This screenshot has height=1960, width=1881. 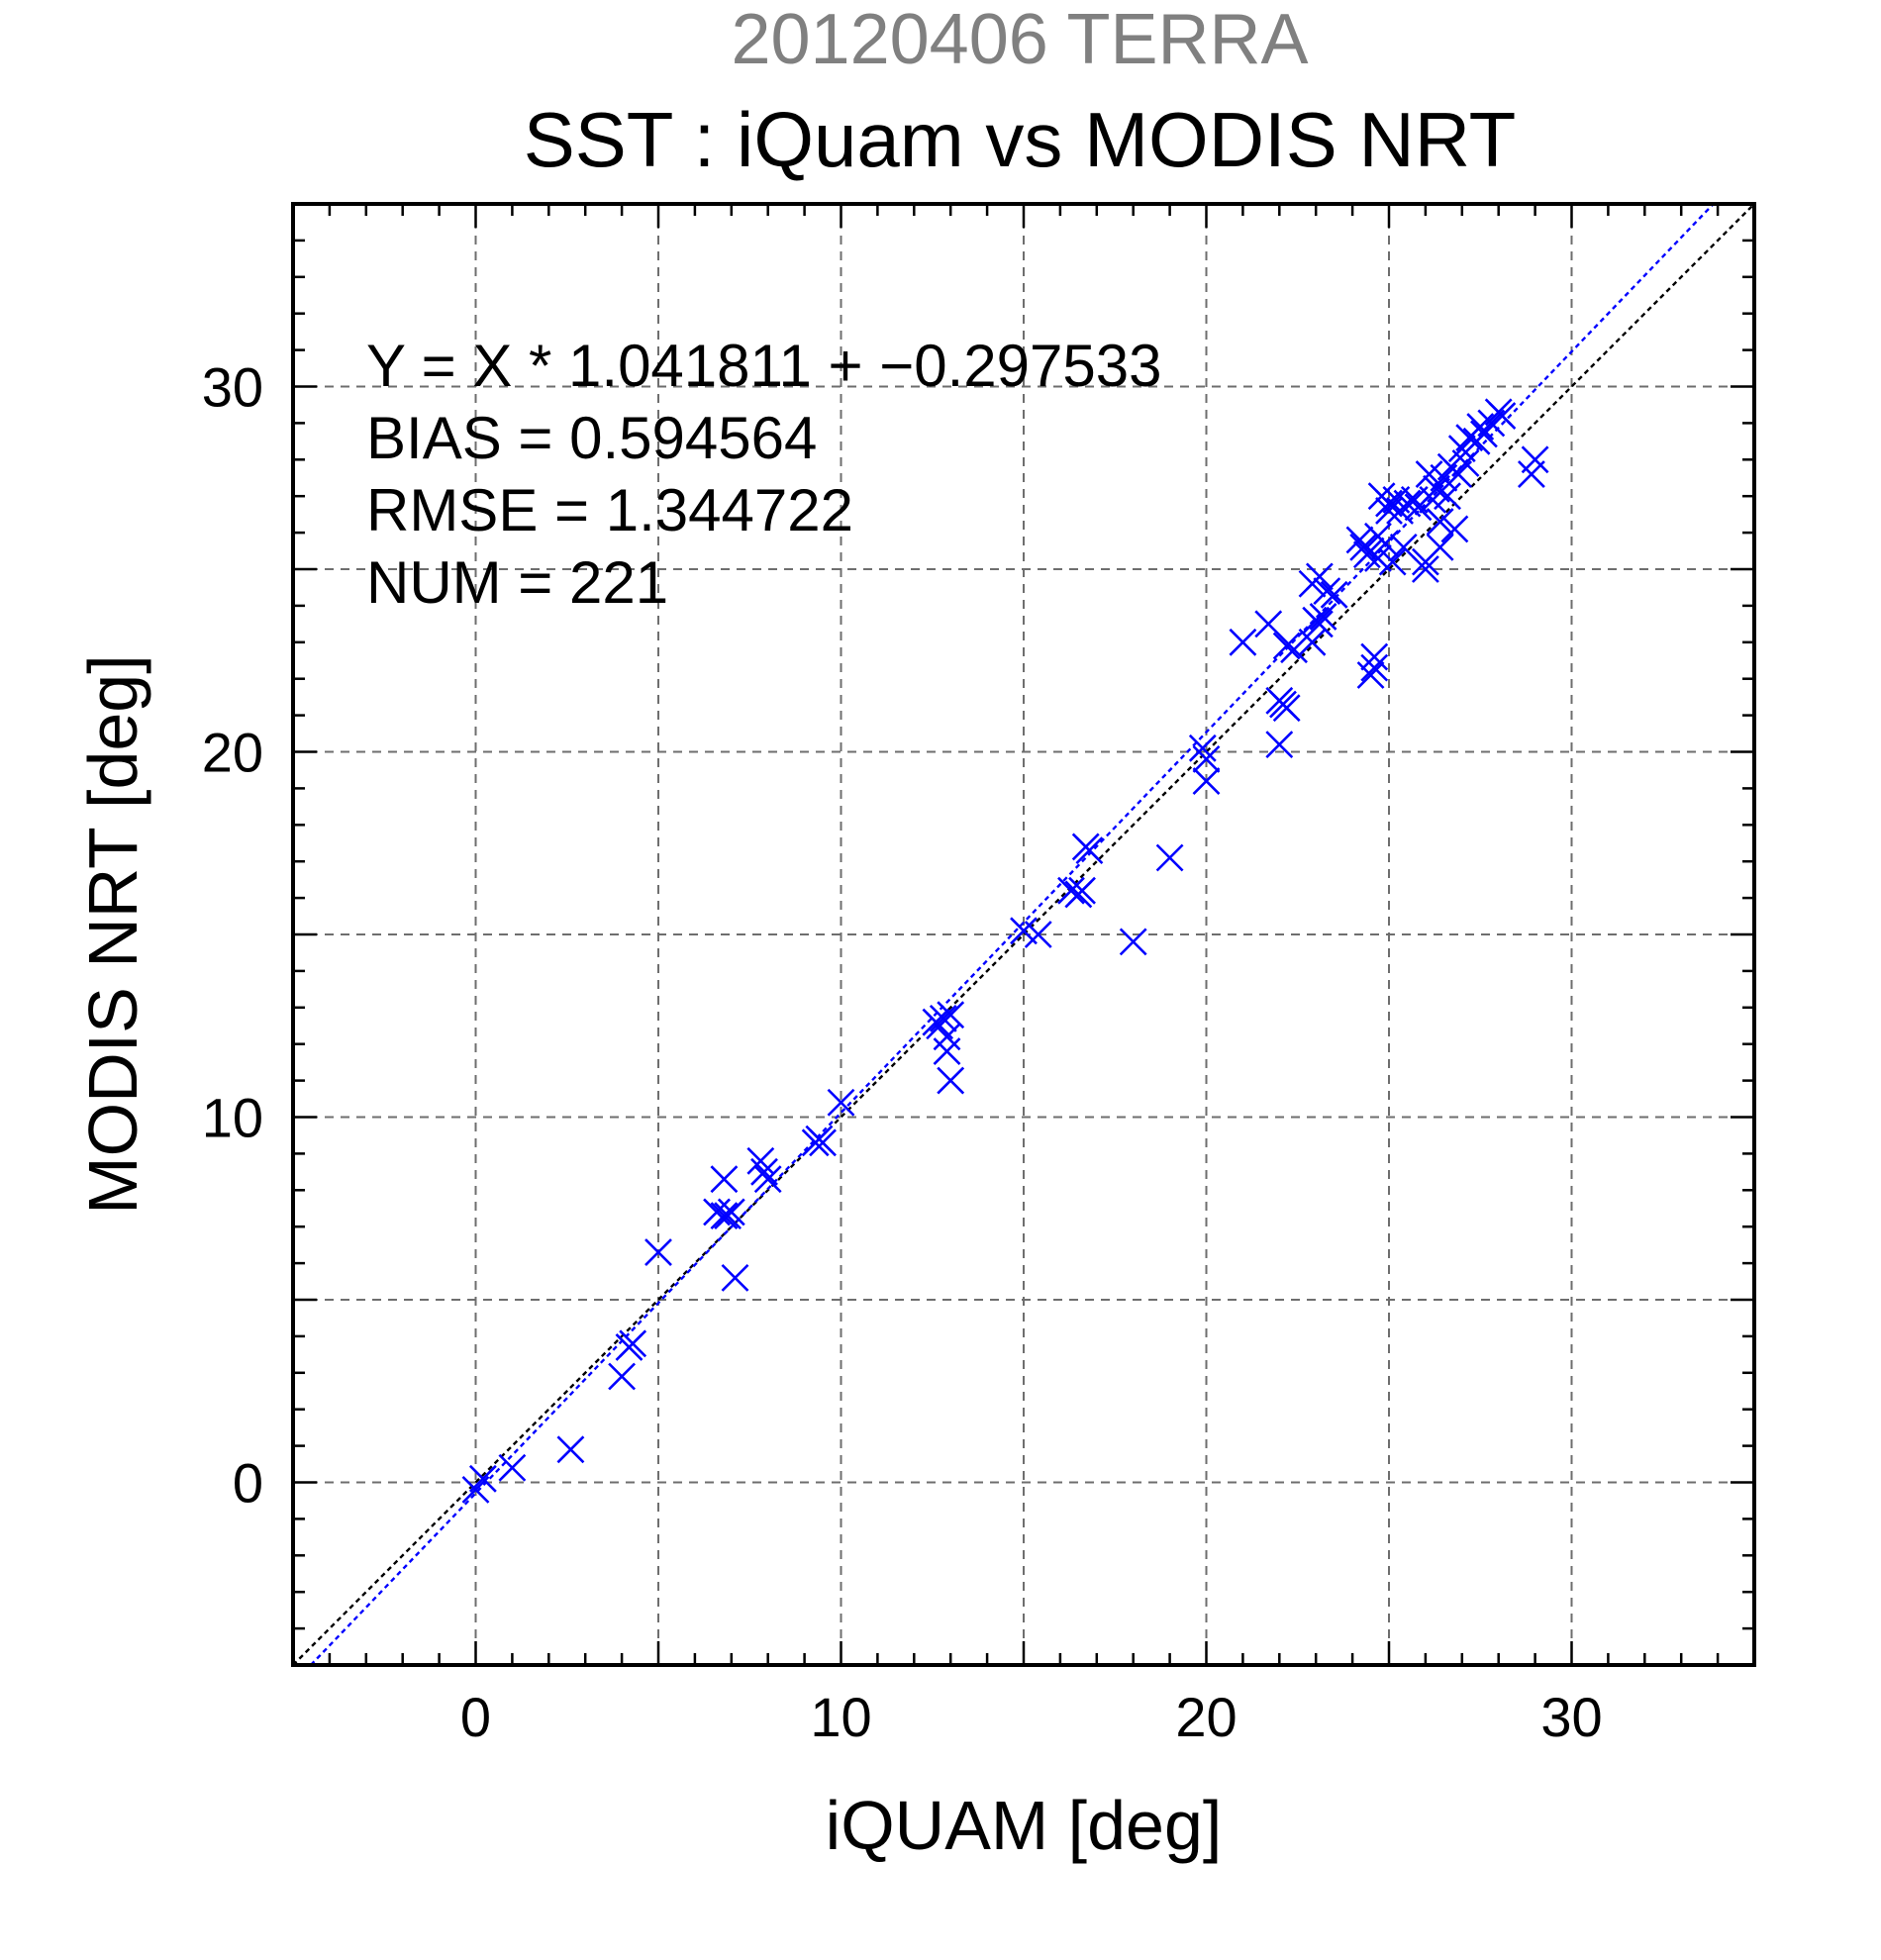 What do you see at coordinates (233, 753) in the screenshot?
I see `y-tick-label: 20` at bounding box center [233, 753].